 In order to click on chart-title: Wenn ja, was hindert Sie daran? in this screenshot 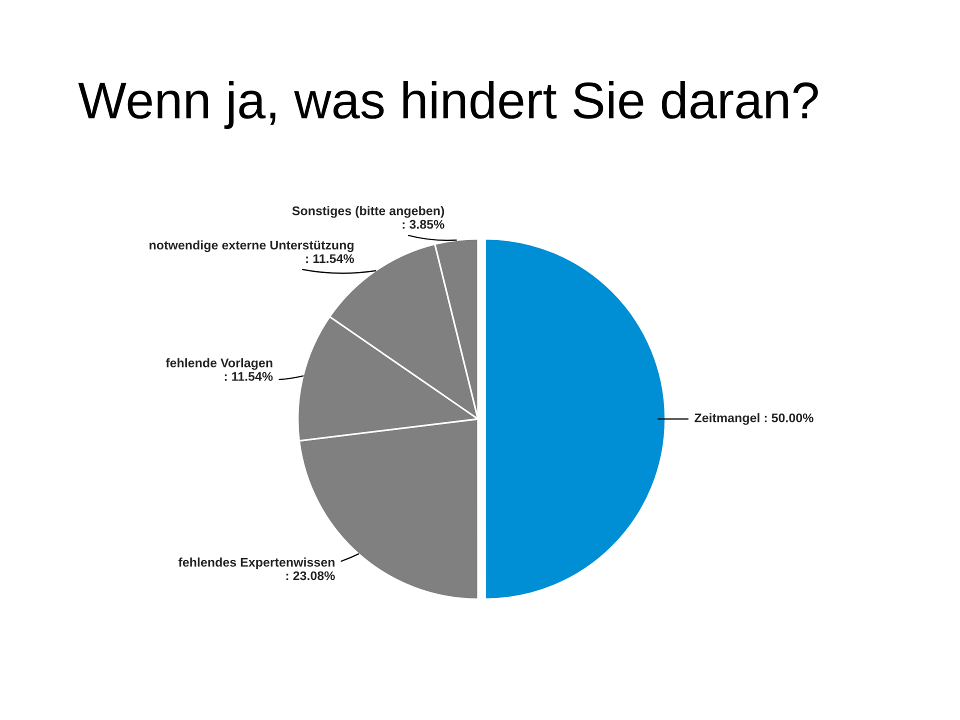, I will do `click(448, 105)`.